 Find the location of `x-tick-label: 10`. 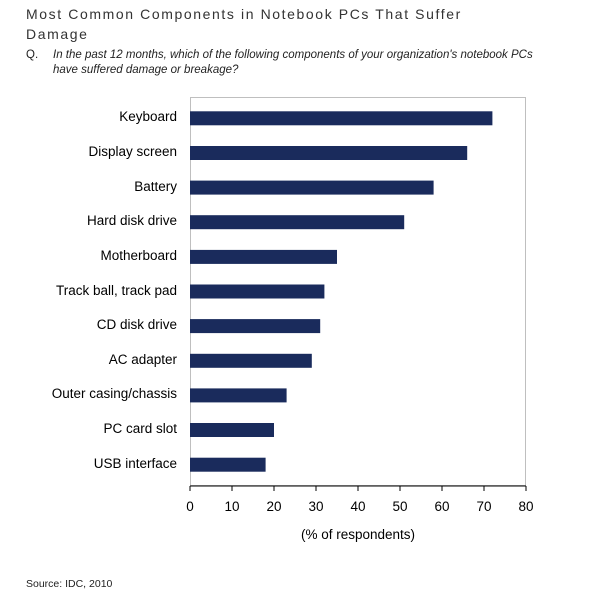

x-tick-label: 10 is located at coordinates (232, 506).